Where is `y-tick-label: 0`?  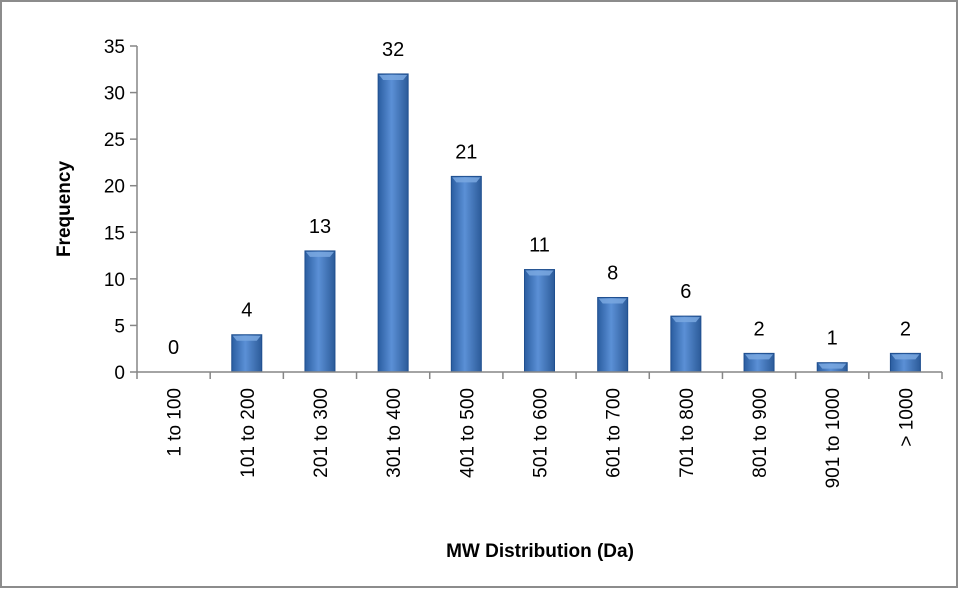
y-tick-label: 0 is located at coordinates (119, 373).